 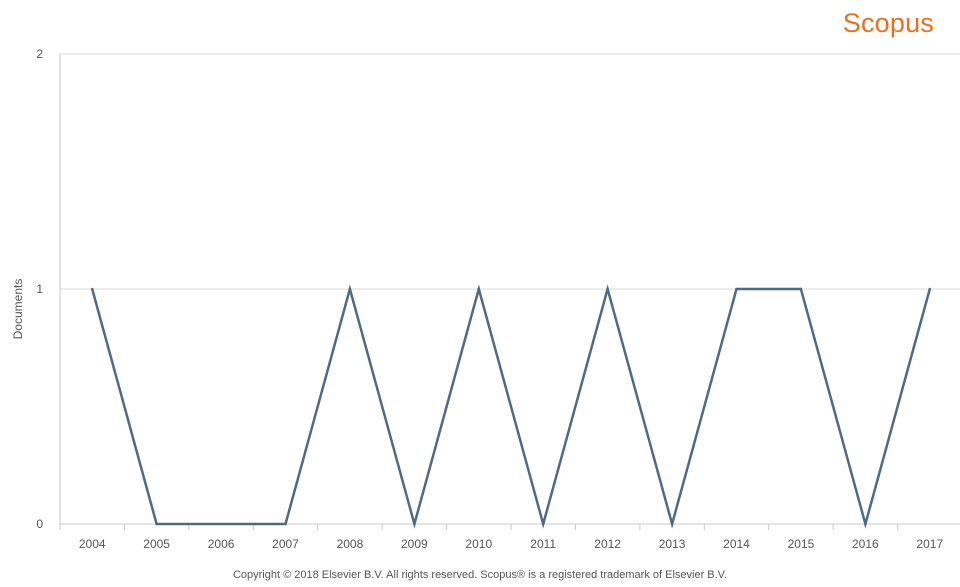 What do you see at coordinates (543, 524) in the screenshot?
I see `data-point-2011` at bounding box center [543, 524].